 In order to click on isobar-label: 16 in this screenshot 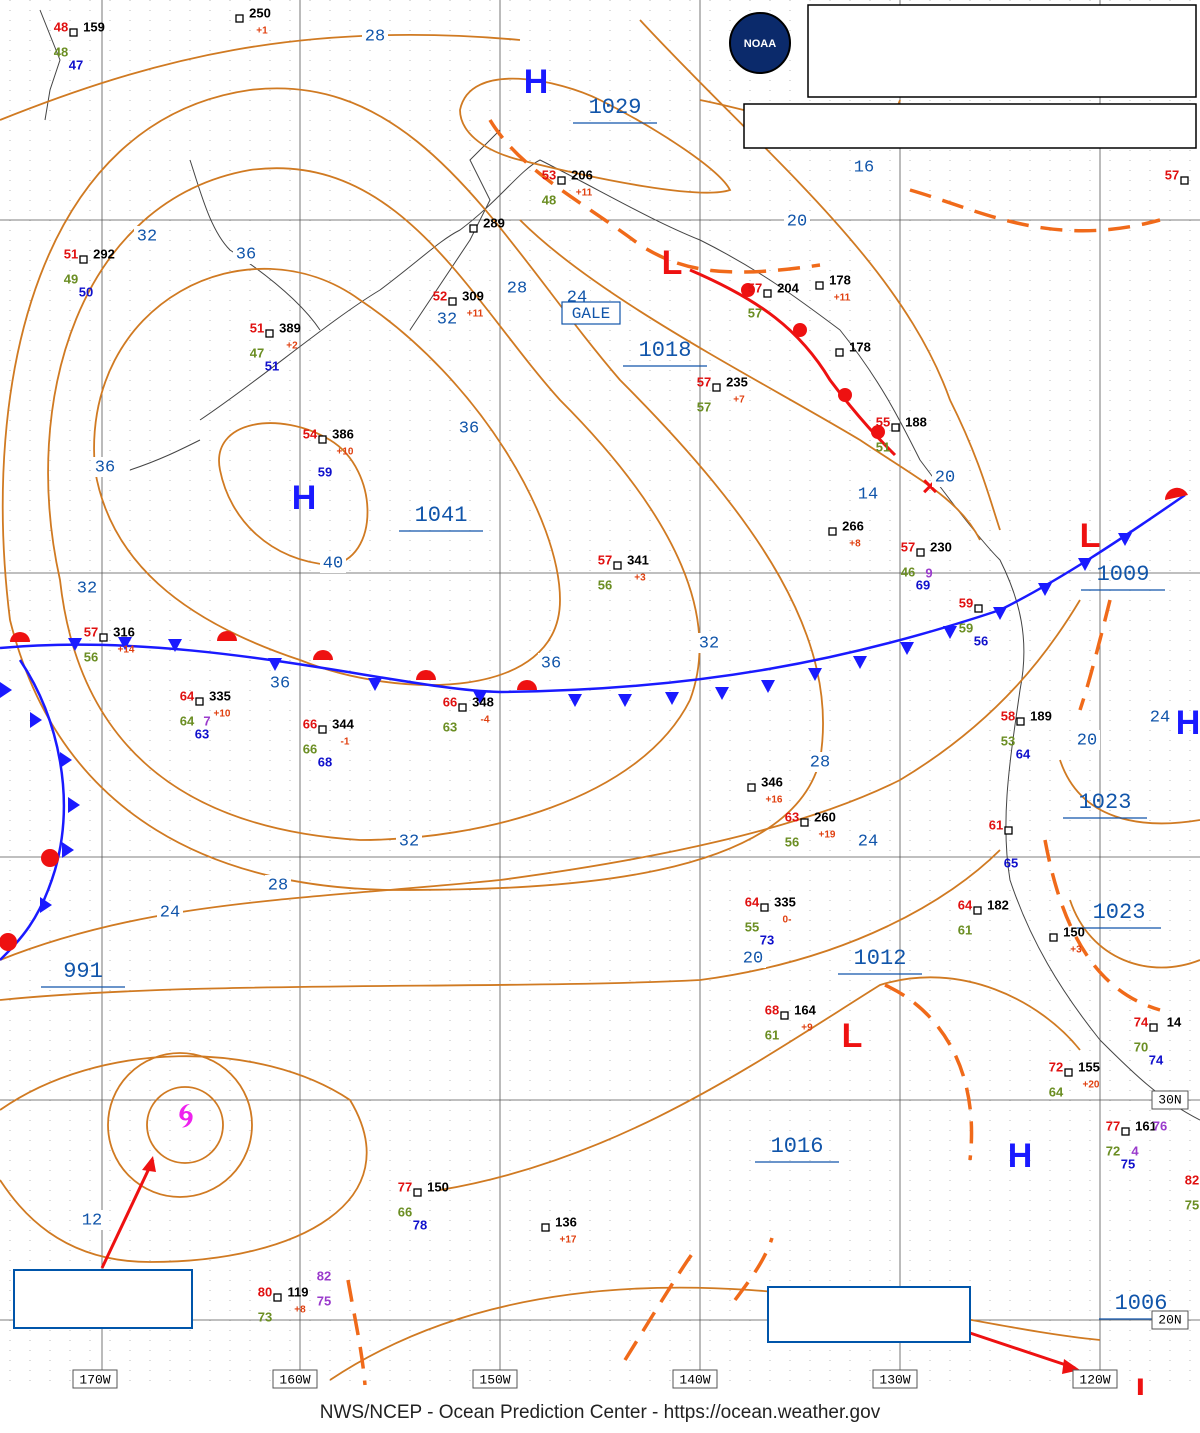, I will do `click(864, 167)`.